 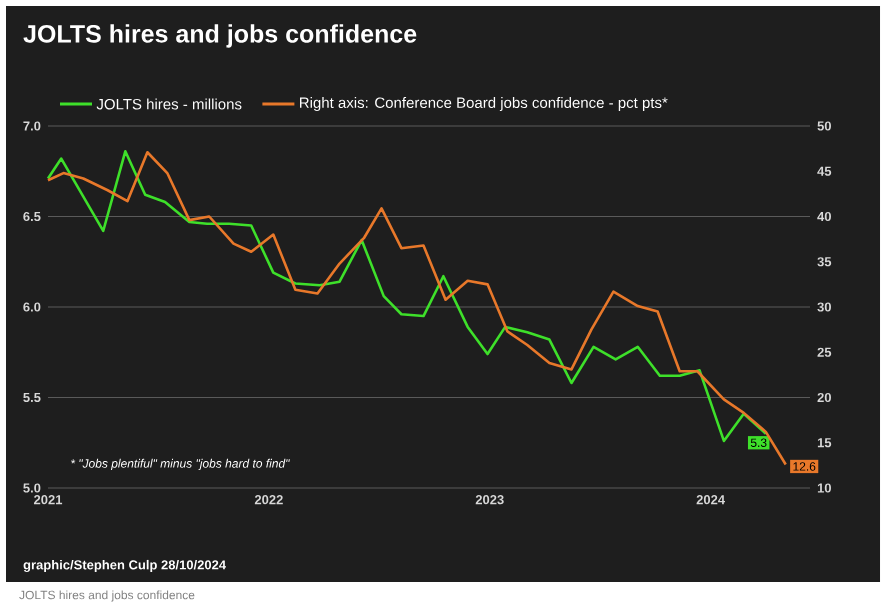 I want to click on chart-title: JOLTS hires and jobs confidence, so click(x=220, y=36).